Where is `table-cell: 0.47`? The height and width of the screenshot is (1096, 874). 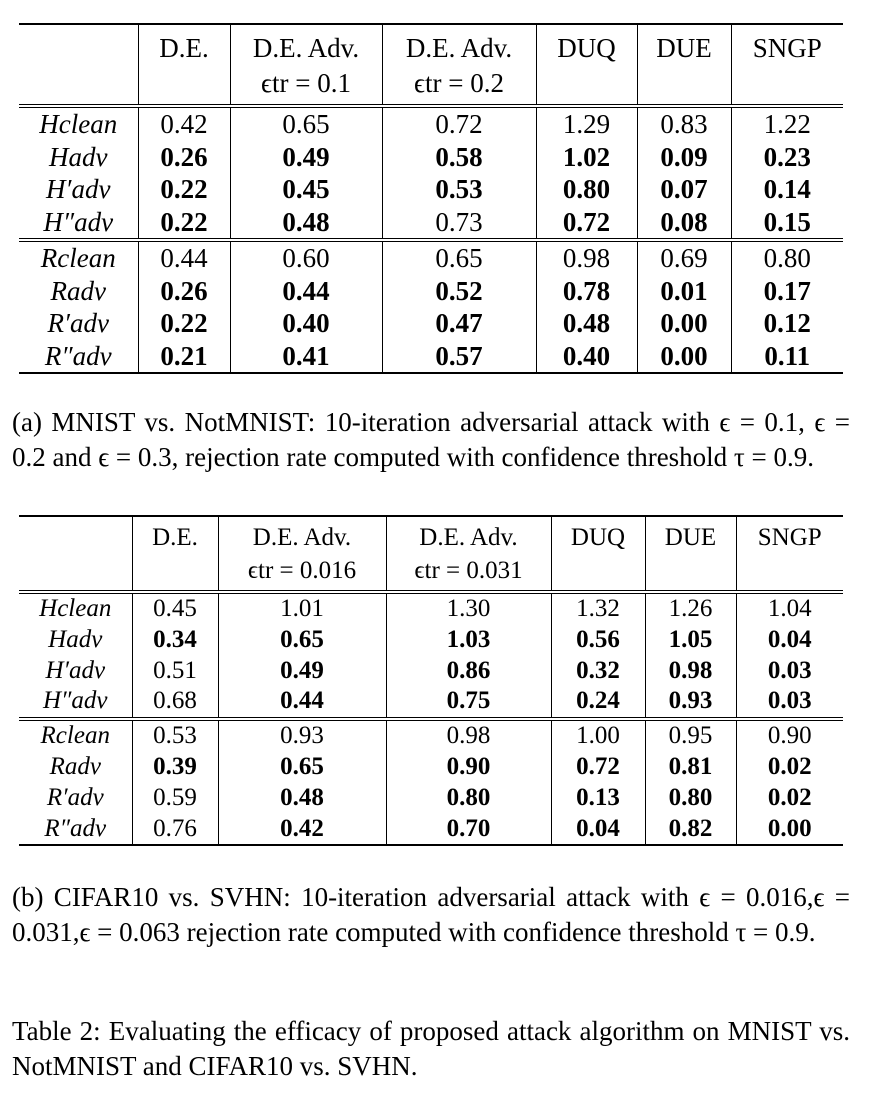
table-cell: 0.47 is located at coordinates (458, 323).